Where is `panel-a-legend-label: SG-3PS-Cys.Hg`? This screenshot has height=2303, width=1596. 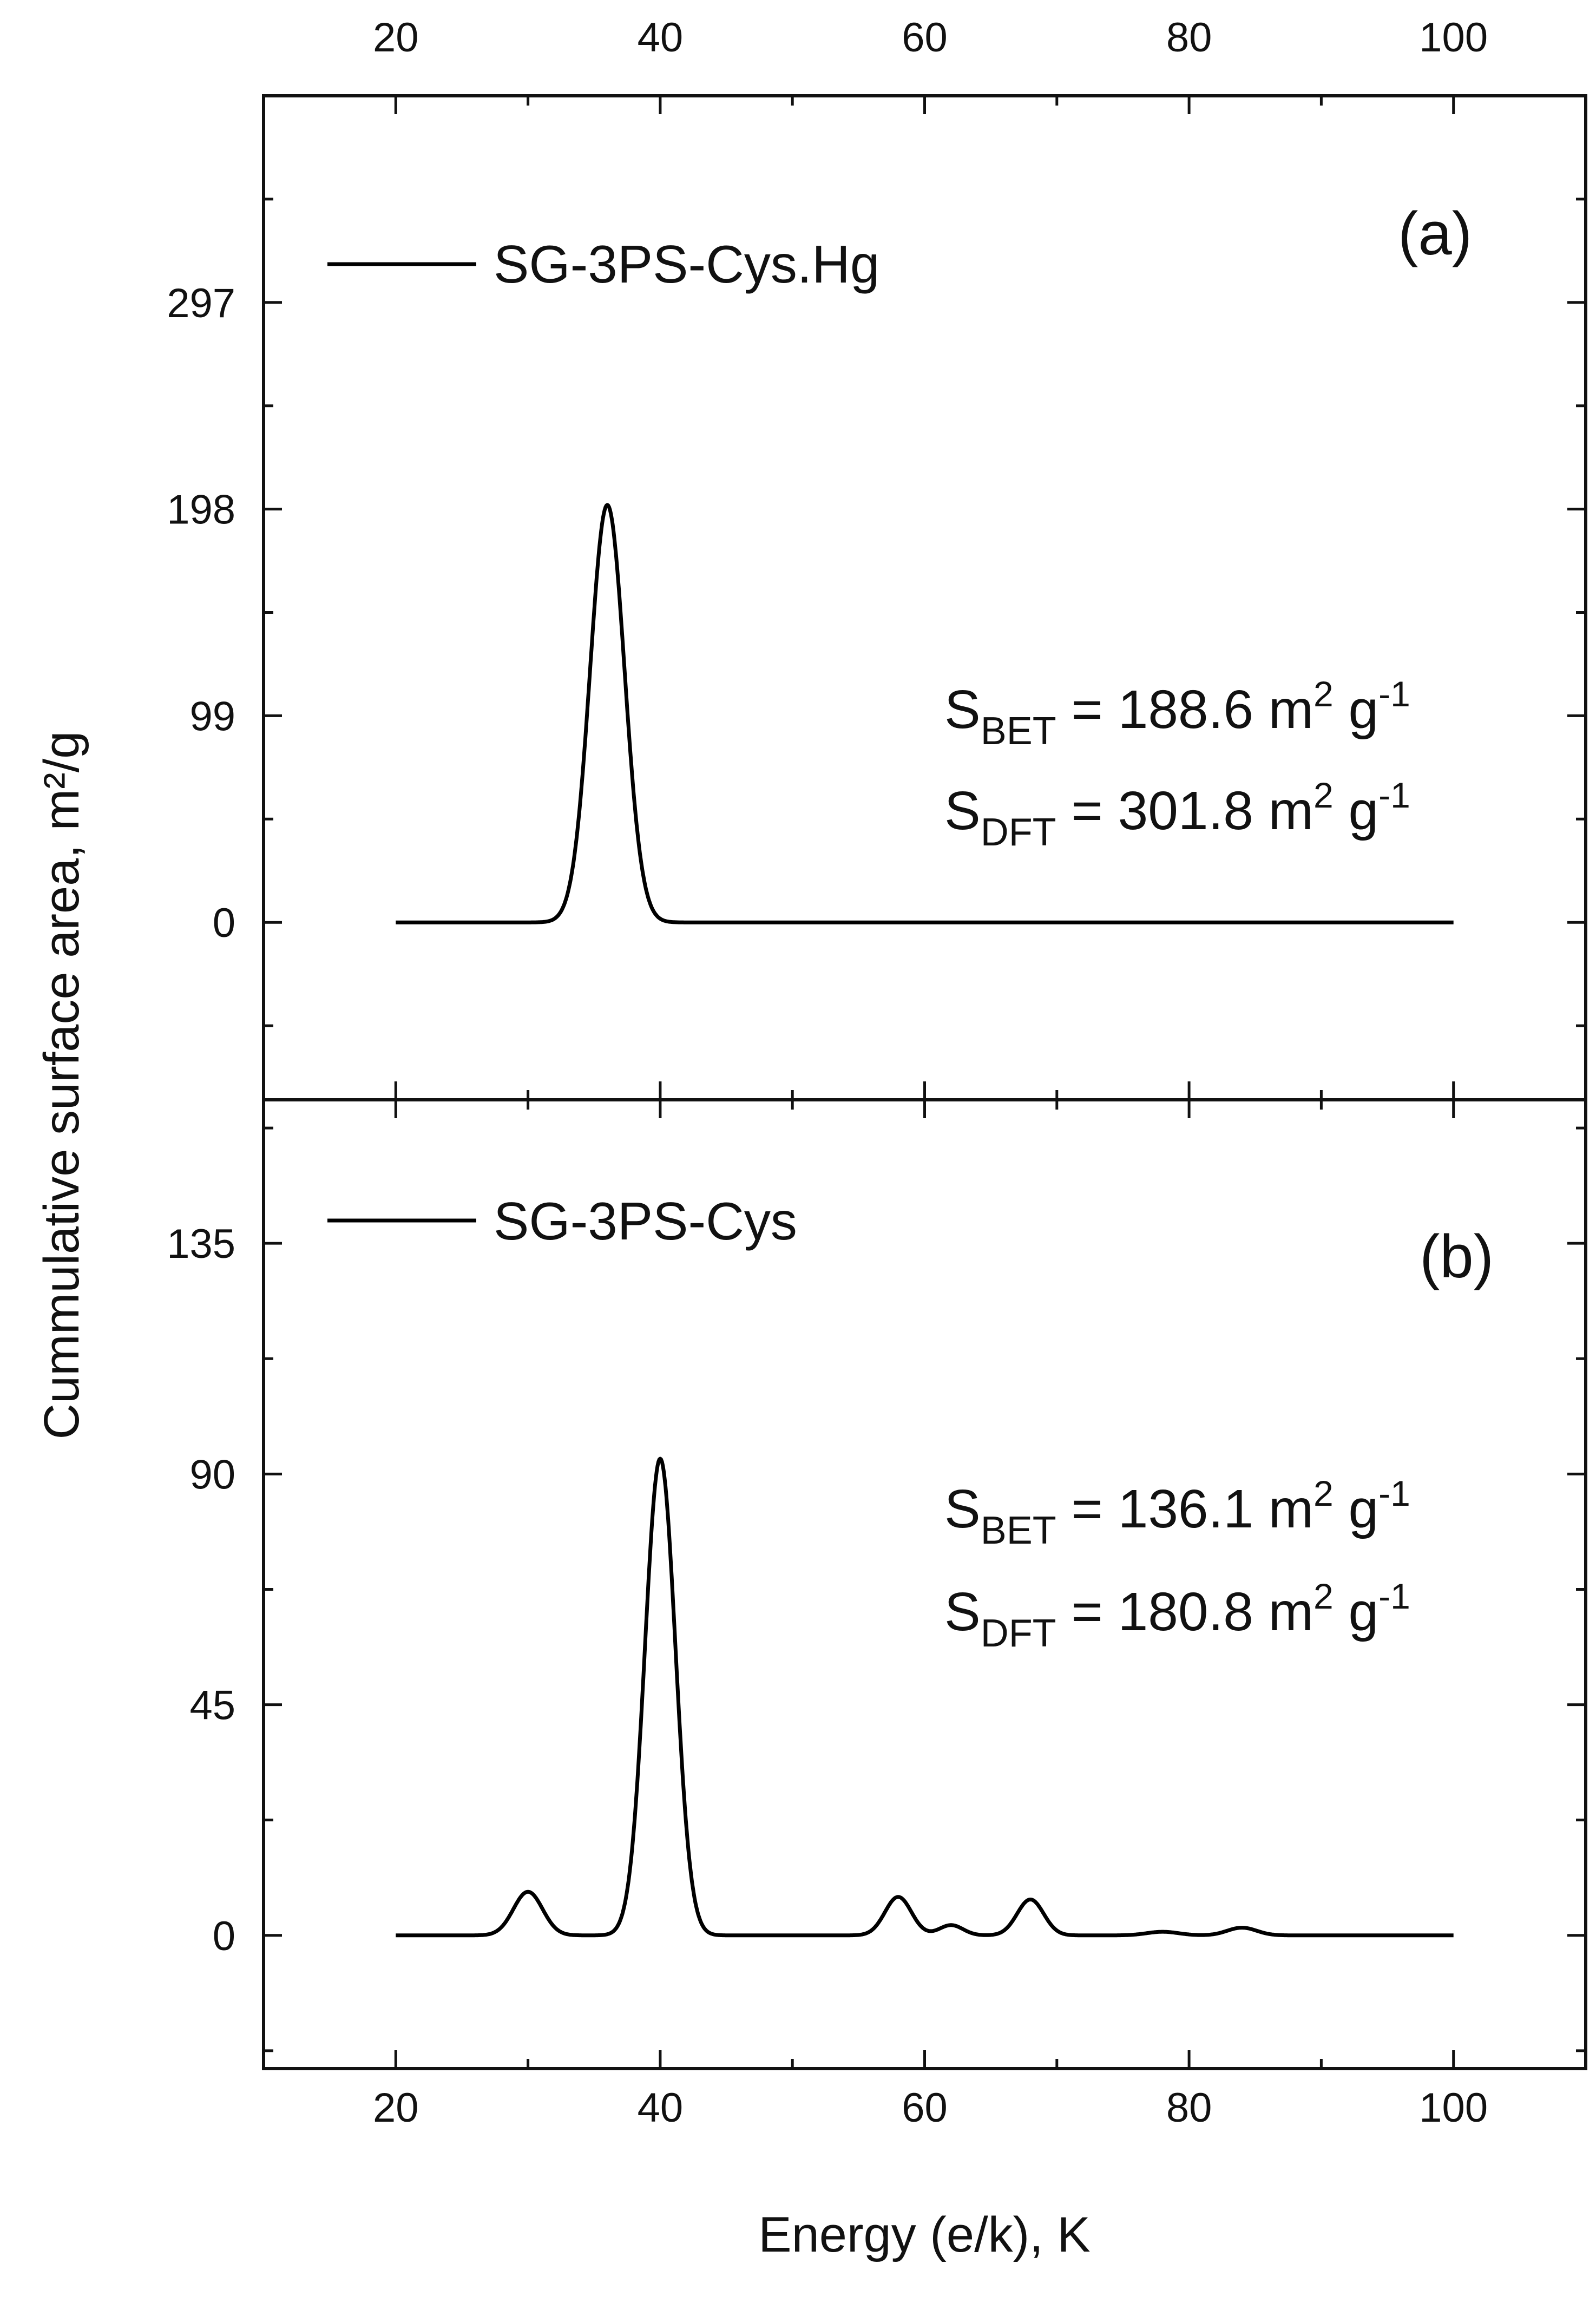 panel-a-legend-label: SG-3PS-Cys.Hg is located at coordinates (687, 264).